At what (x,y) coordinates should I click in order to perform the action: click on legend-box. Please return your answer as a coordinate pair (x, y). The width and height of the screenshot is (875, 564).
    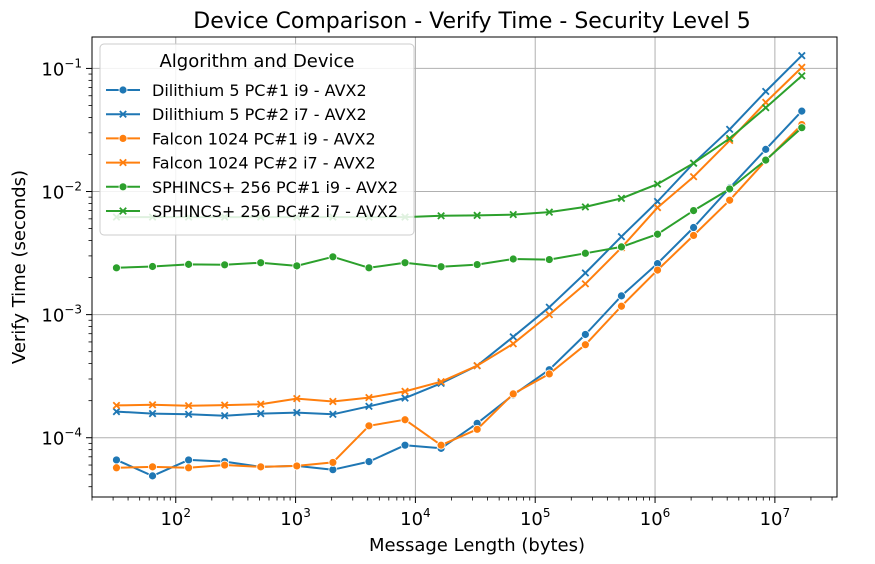
    Looking at the image, I should click on (257, 139).